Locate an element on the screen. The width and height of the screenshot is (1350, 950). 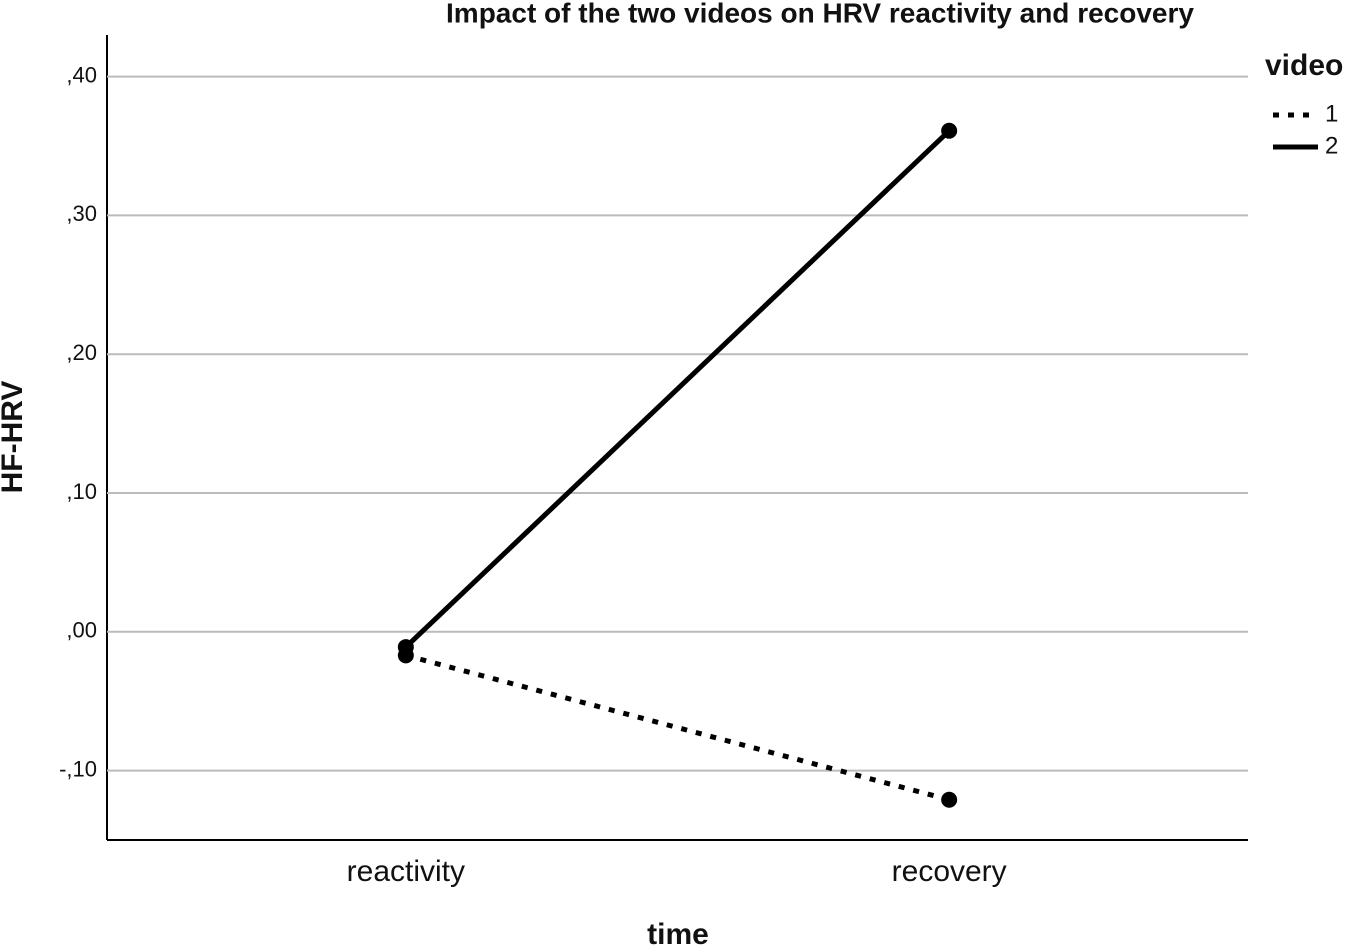
y-tick-label: ,40 is located at coordinates (81, 74).